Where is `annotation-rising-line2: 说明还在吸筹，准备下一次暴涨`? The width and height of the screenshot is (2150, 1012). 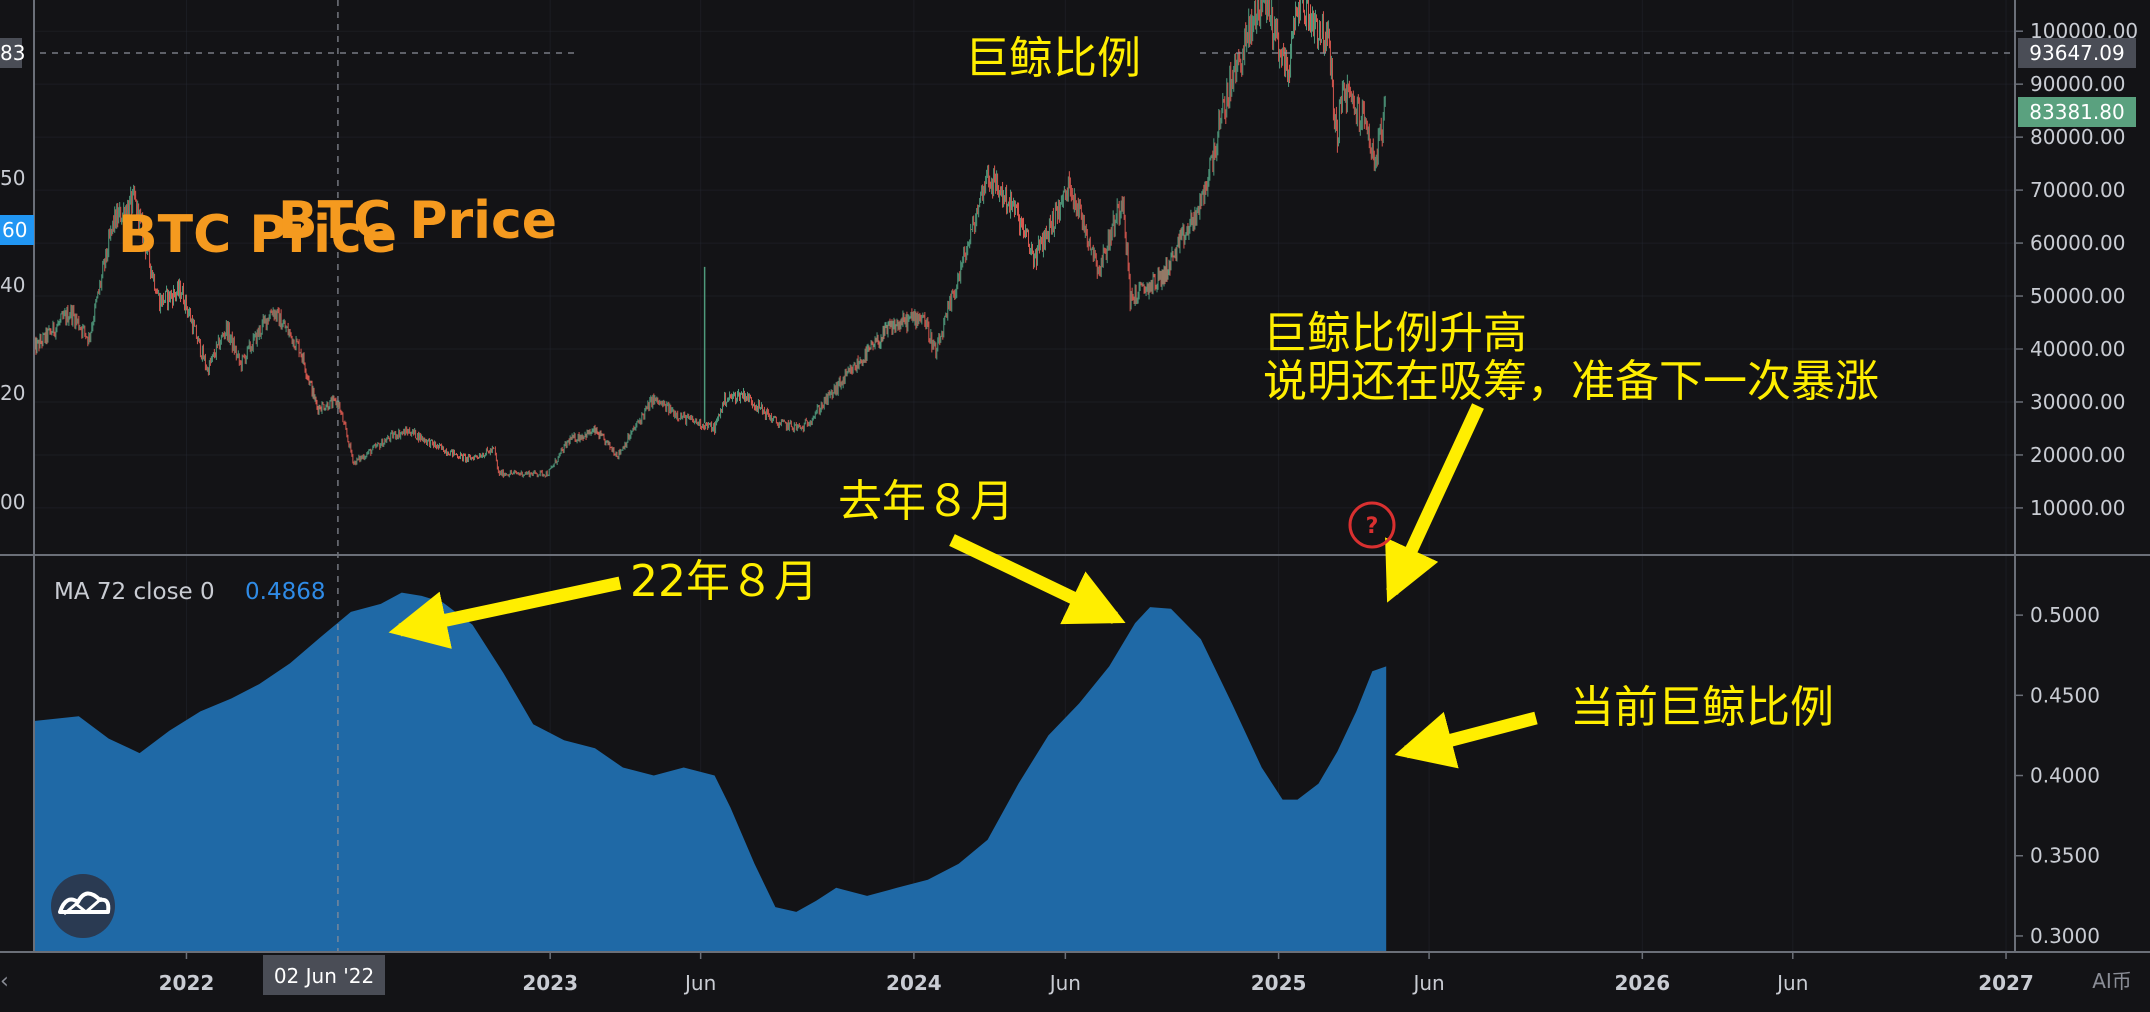
annotation-rising-line2: 说明还在吸筹，准备下一次暴涨 is located at coordinates (1571, 381).